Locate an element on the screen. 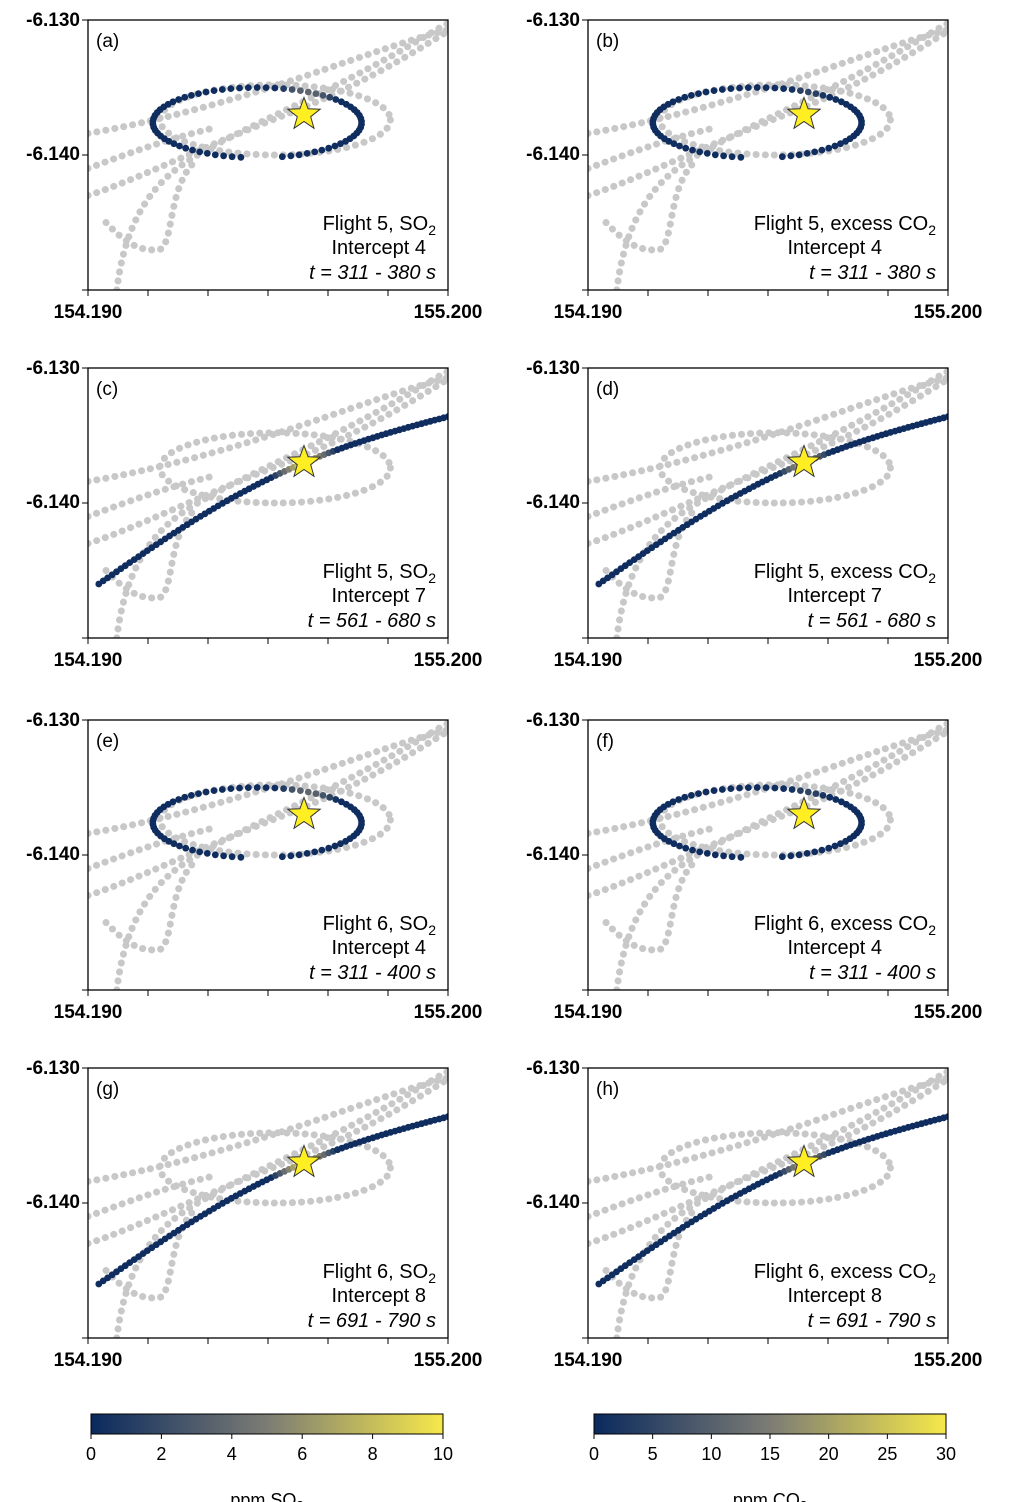  colorbar-tick-label: 2 is located at coordinates (161, 1454).